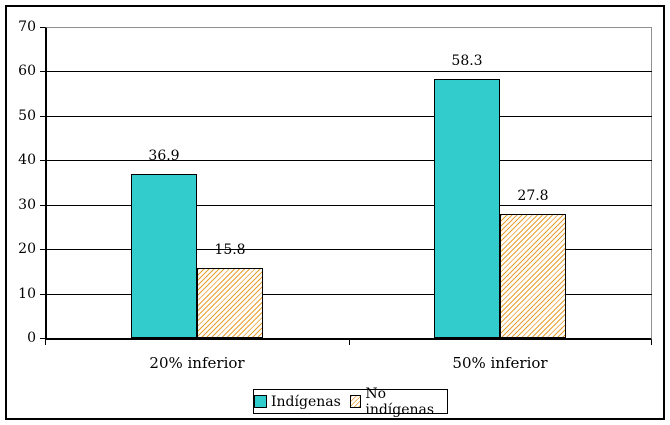 This screenshot has width=670, height=425. I want to click on y-axis-label-30: 30, so click(27, 205).